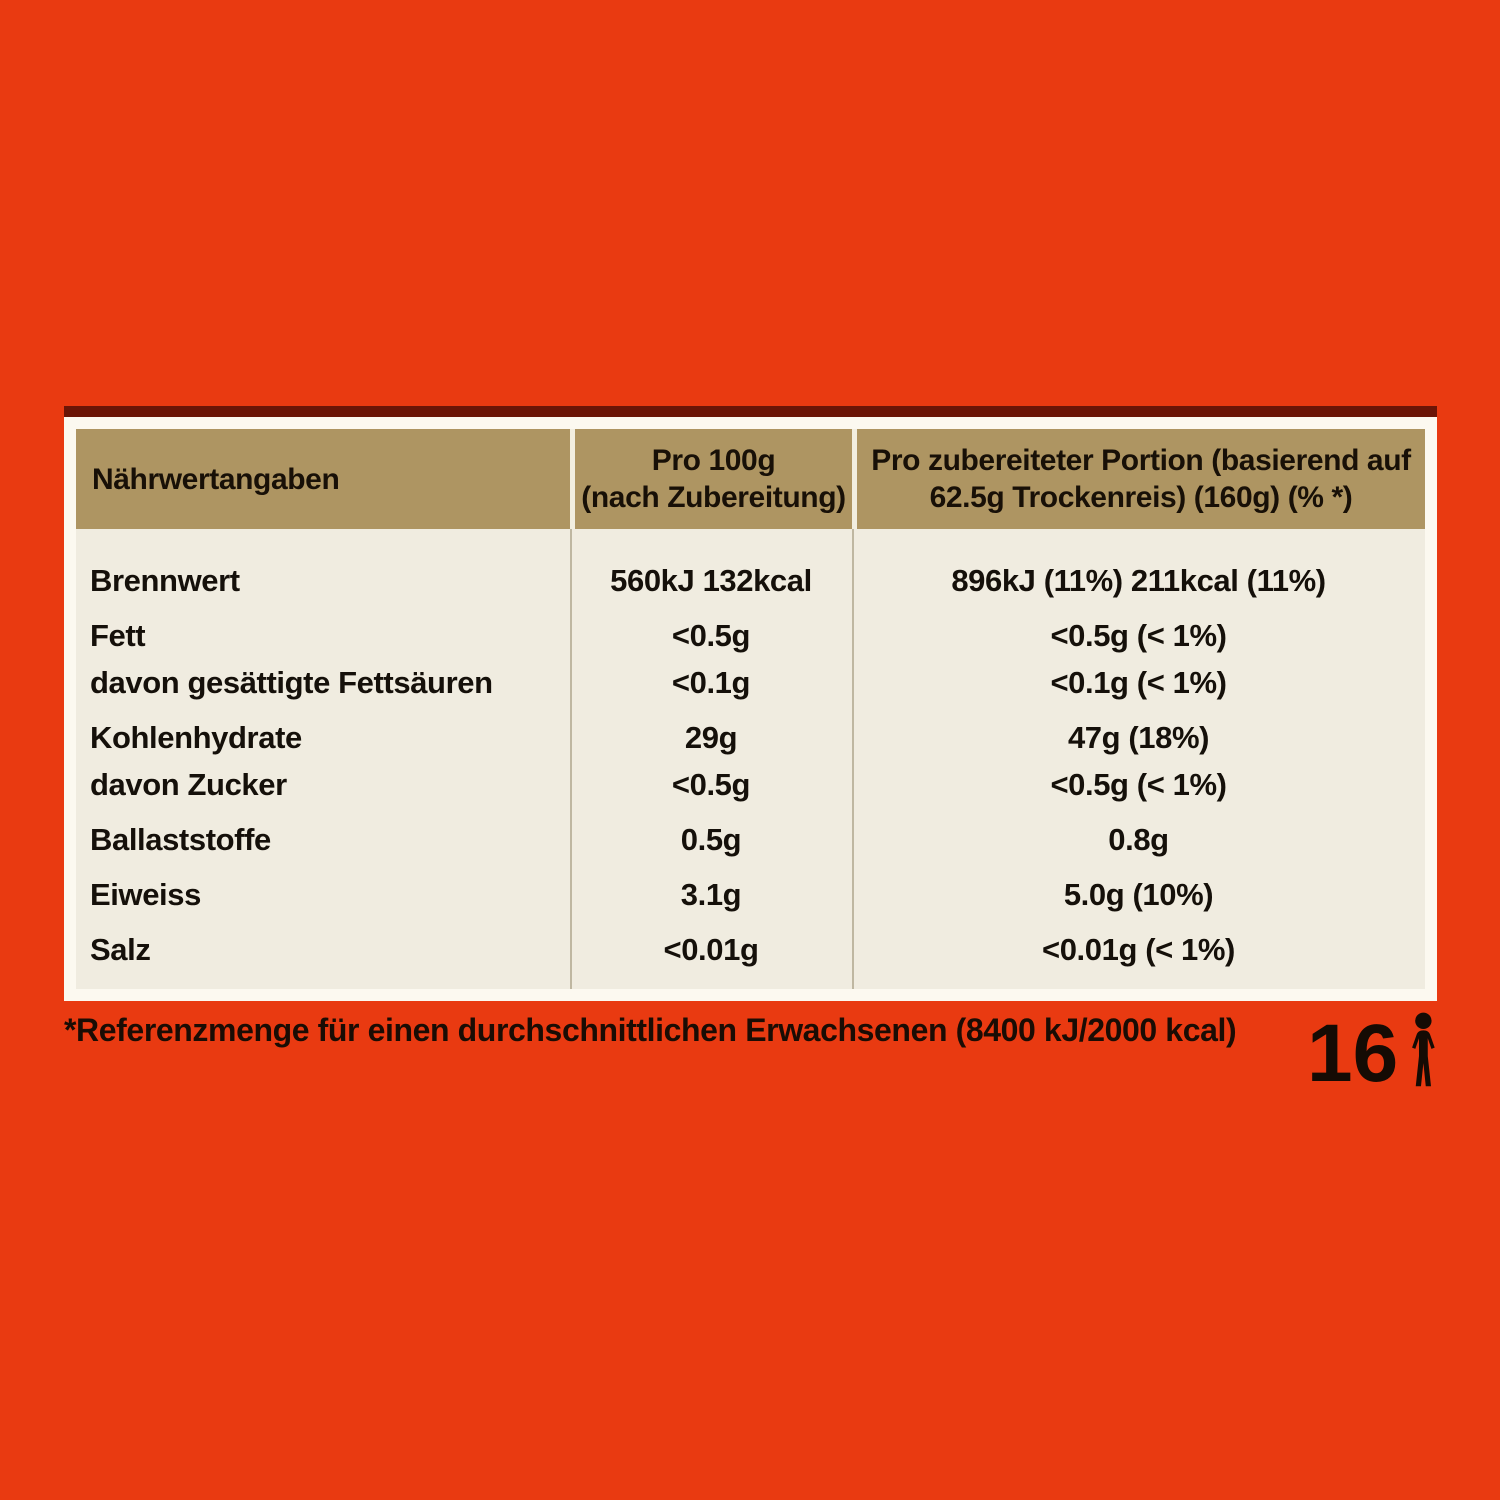 Image resolution: width=1500 pixels, height=1500 pixels. What do you see at coordinates (118, 635) in the screenshot?
I see `nutrient-label: Fett` at bounding box center [118, 635].